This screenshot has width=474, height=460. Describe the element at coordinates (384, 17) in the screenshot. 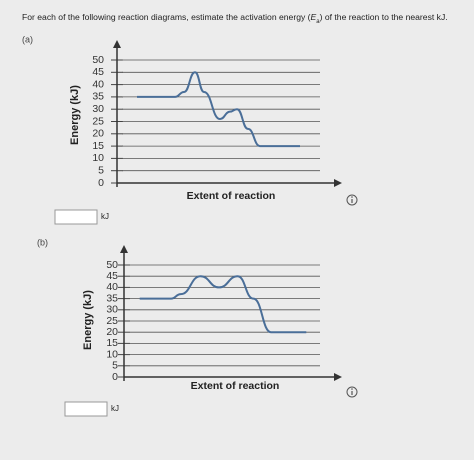

I see `instruction-text: ) of the reaction to the nearest kJ.` at that location.